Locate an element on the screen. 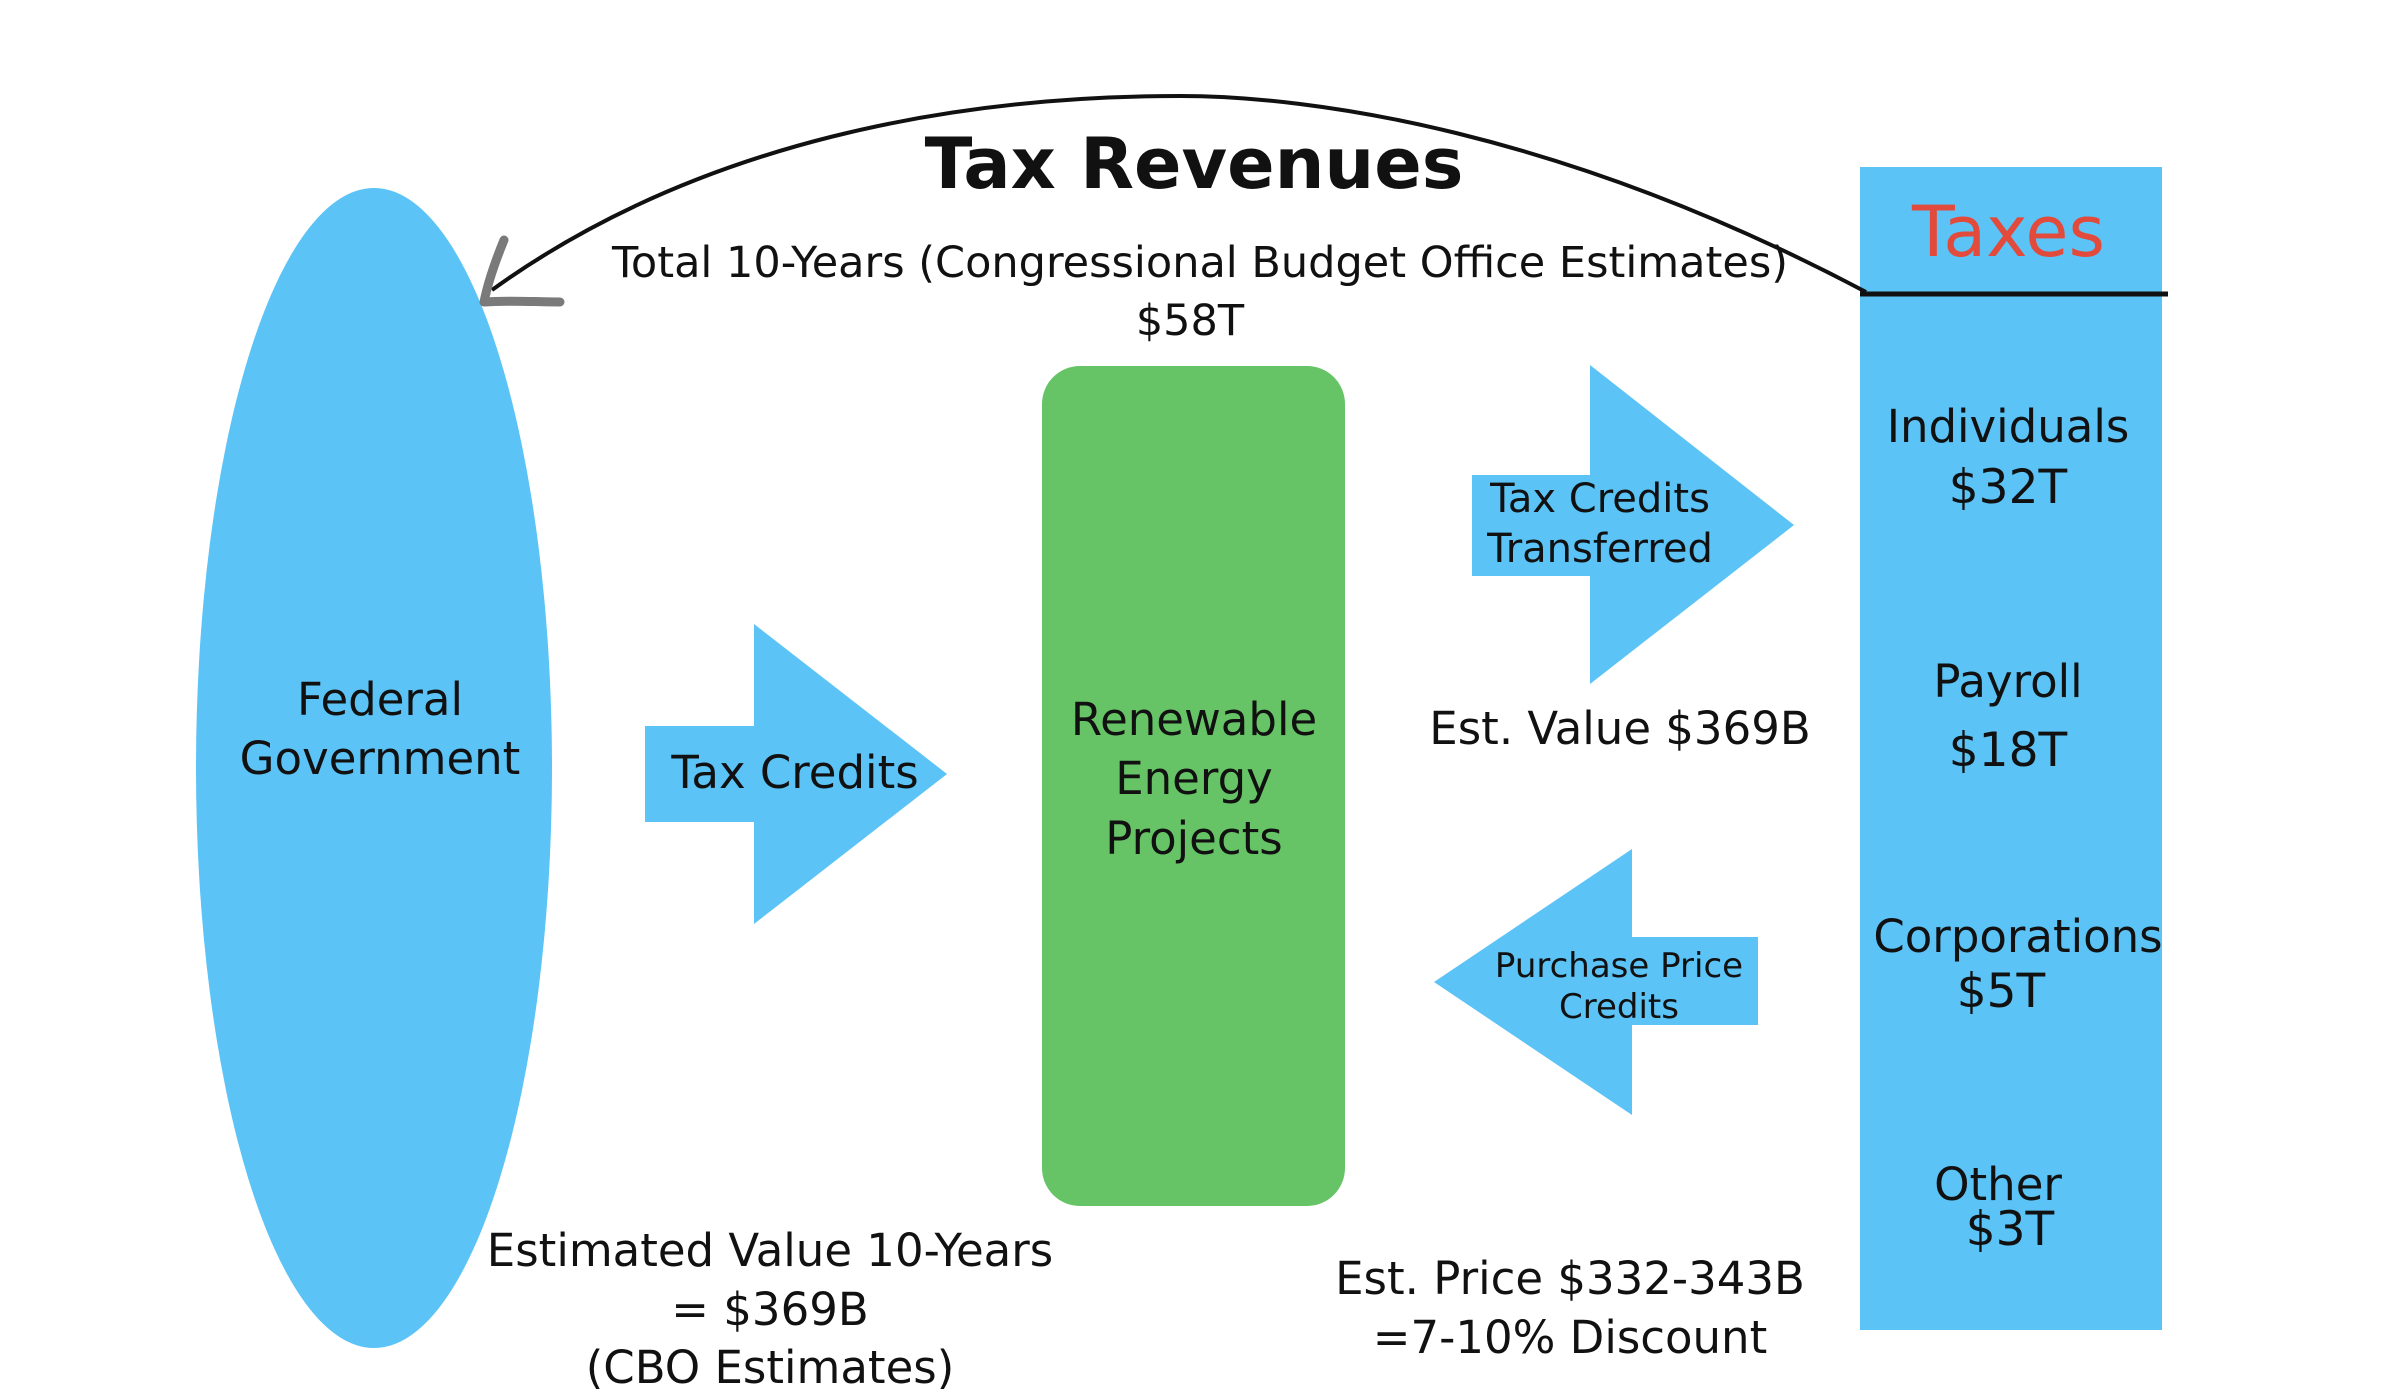  transferred-line-1: Tax Credits is located at coordinates (1600, 499).